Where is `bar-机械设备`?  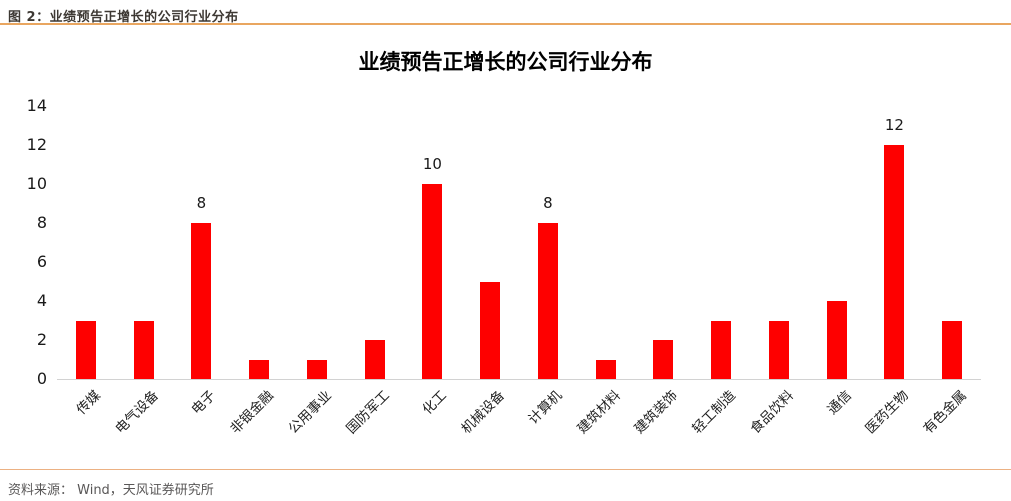
bar-机械设备 is located at coordinates (490, 330).